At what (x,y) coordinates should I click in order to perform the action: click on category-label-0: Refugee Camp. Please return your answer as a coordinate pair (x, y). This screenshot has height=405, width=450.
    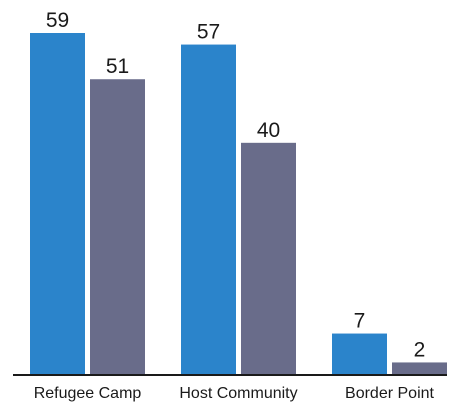
    Looking at the image, I should click on (88, 393).